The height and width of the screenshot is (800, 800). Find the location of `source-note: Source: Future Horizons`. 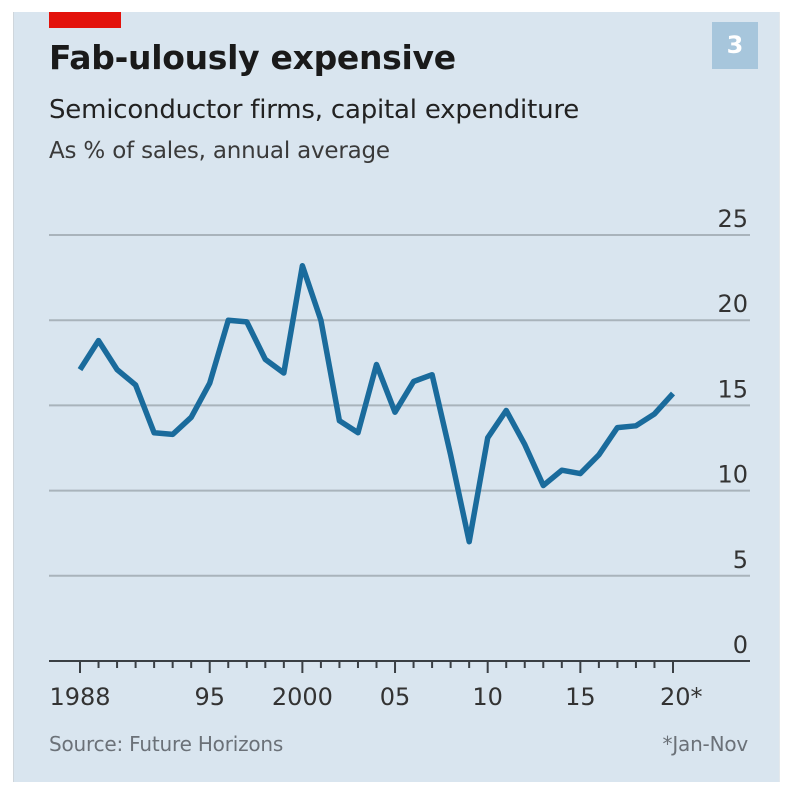

source-note: Source: Future Horizons is located at coordinates (166, 744).